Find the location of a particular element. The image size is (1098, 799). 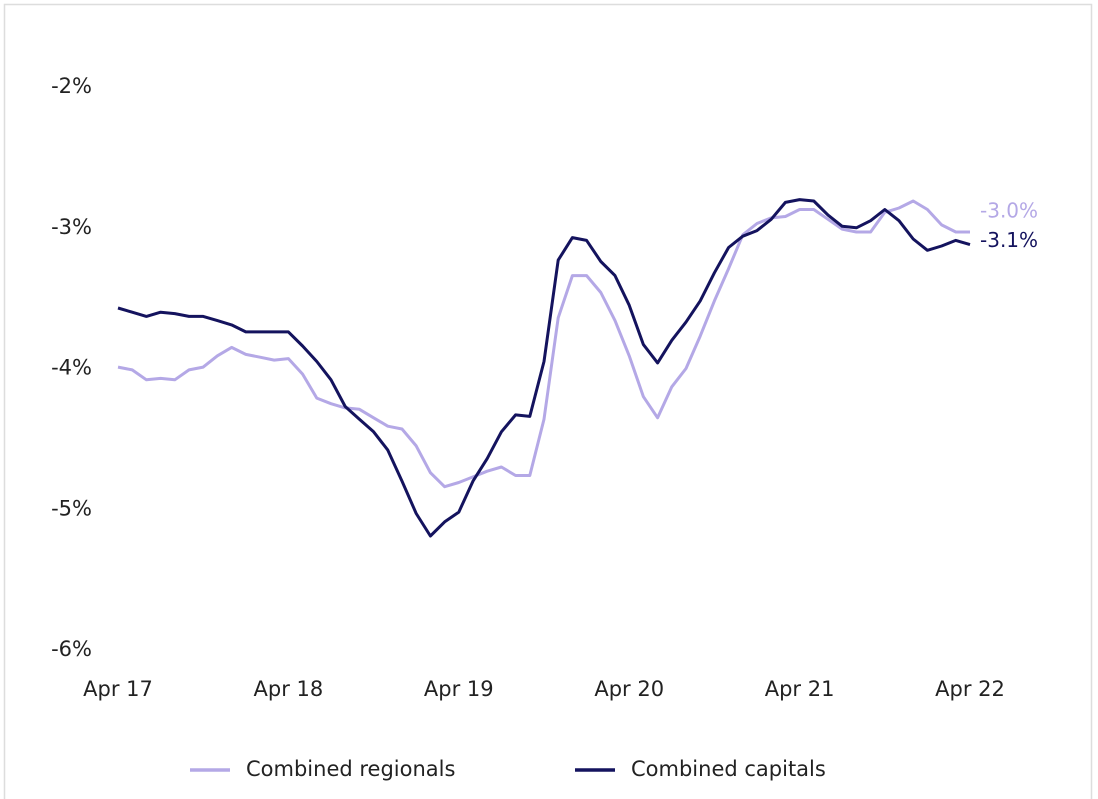

y-tick-label: -2% is located at coordinates (71, 86).